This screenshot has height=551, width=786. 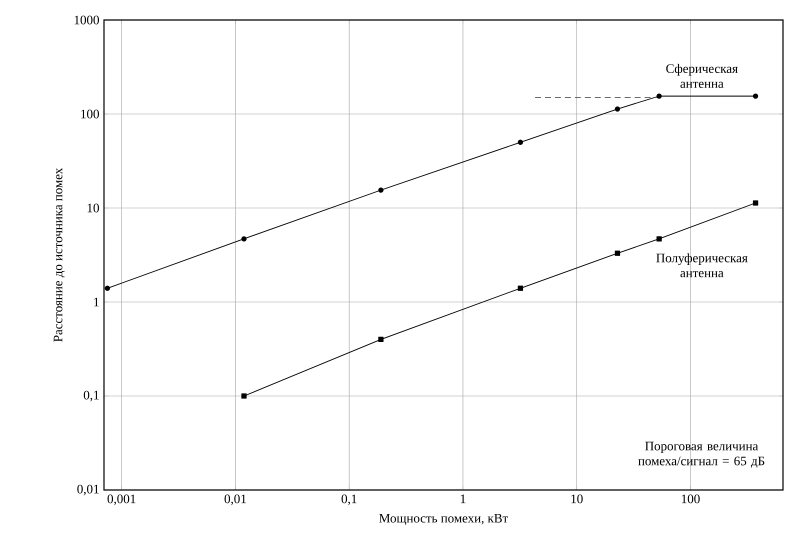 What do you see at coordinates (59, 255) in the screenshot?
I see `y-axis-title: Расстояние до источника помех` at bounding box center [59, 255].